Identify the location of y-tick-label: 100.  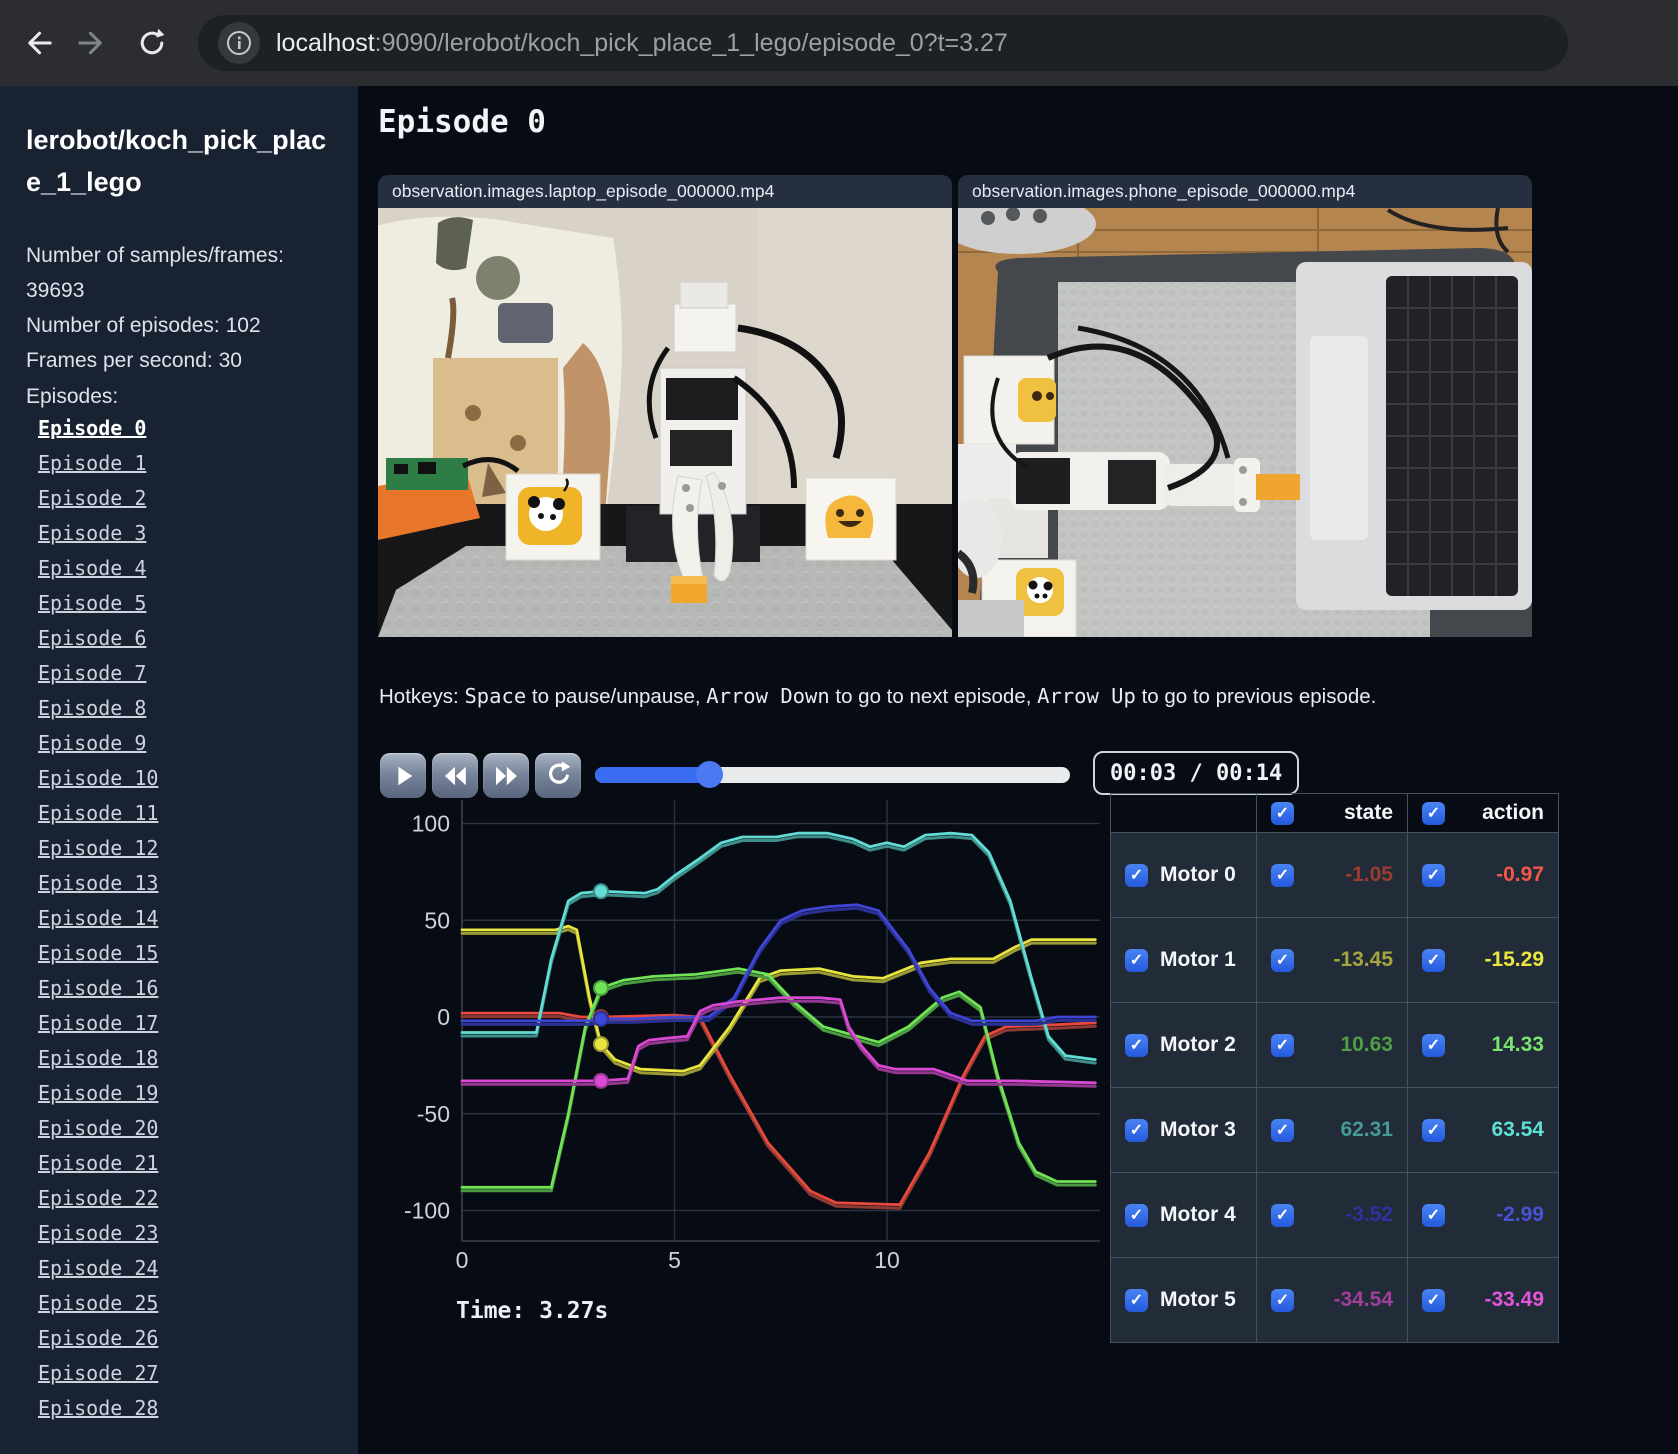
(431, 824).